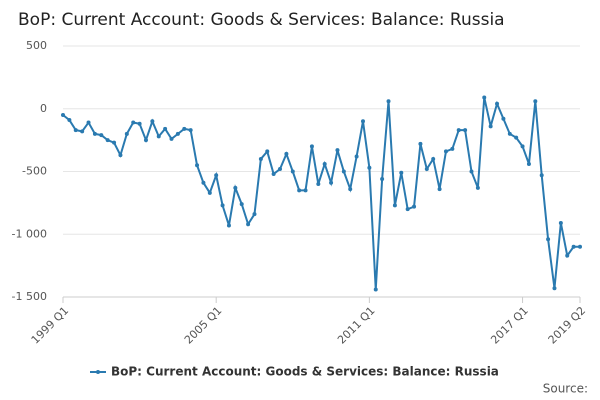 The height and width of the screenshot is (400, 600). I want to click on x-tick-label: 2017 Q1, so click(509, 325).